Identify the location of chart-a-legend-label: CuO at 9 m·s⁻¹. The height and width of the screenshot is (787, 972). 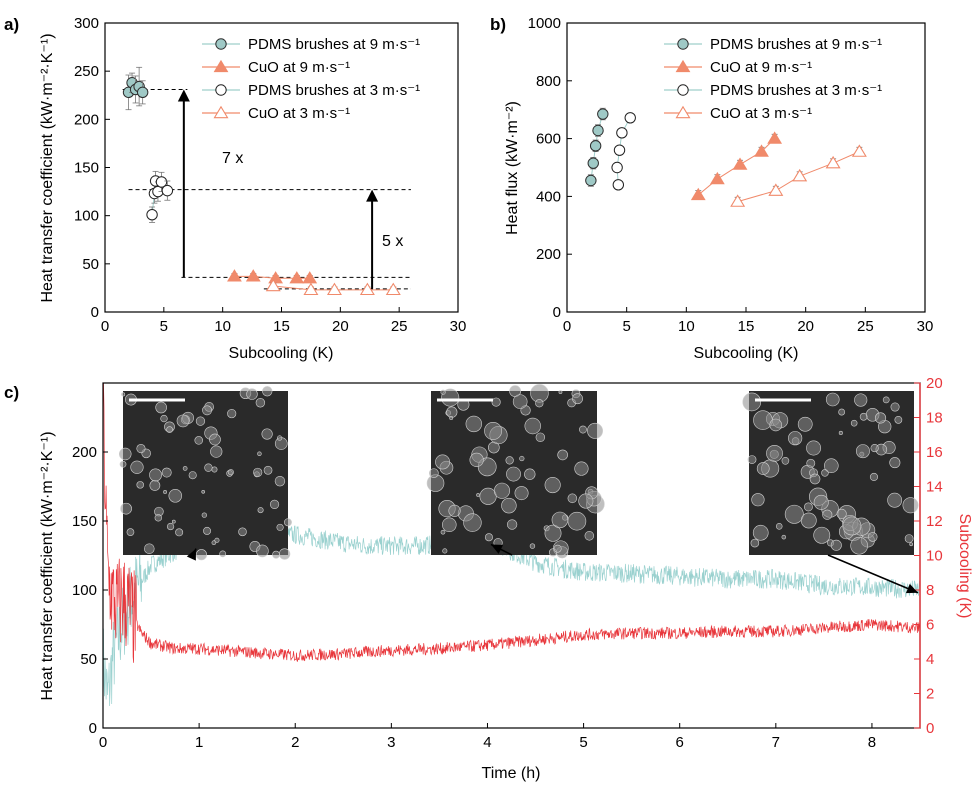
(299, 67).